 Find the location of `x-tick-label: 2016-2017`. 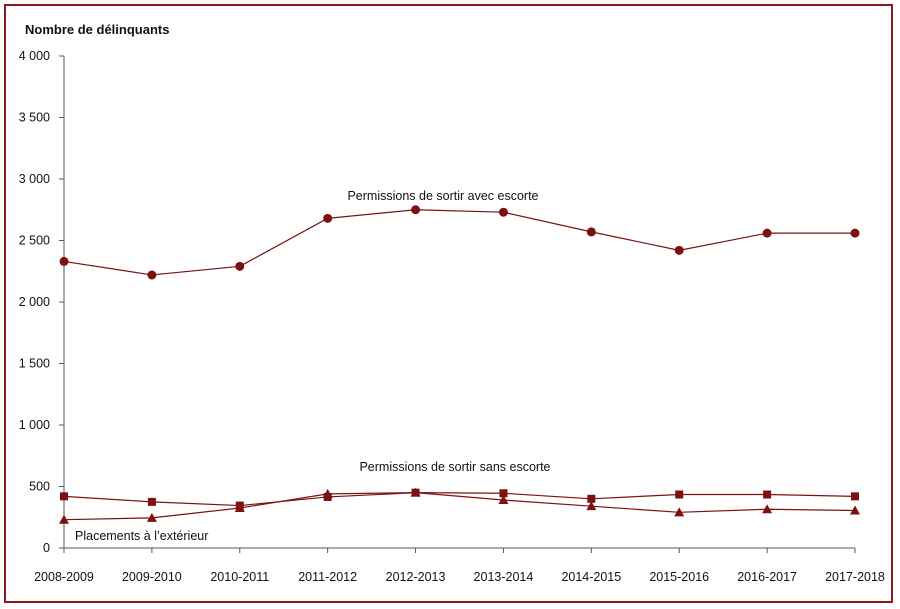

x-tick-label: 2016-2017 is located at coordinates (767, 577).